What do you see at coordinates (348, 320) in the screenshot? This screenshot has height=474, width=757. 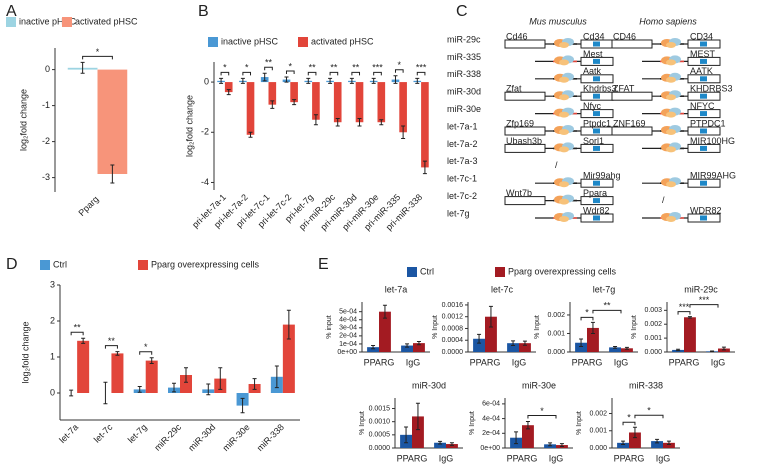 I see `y-tick-label: 4e-04` at bounding box center [348, 320].